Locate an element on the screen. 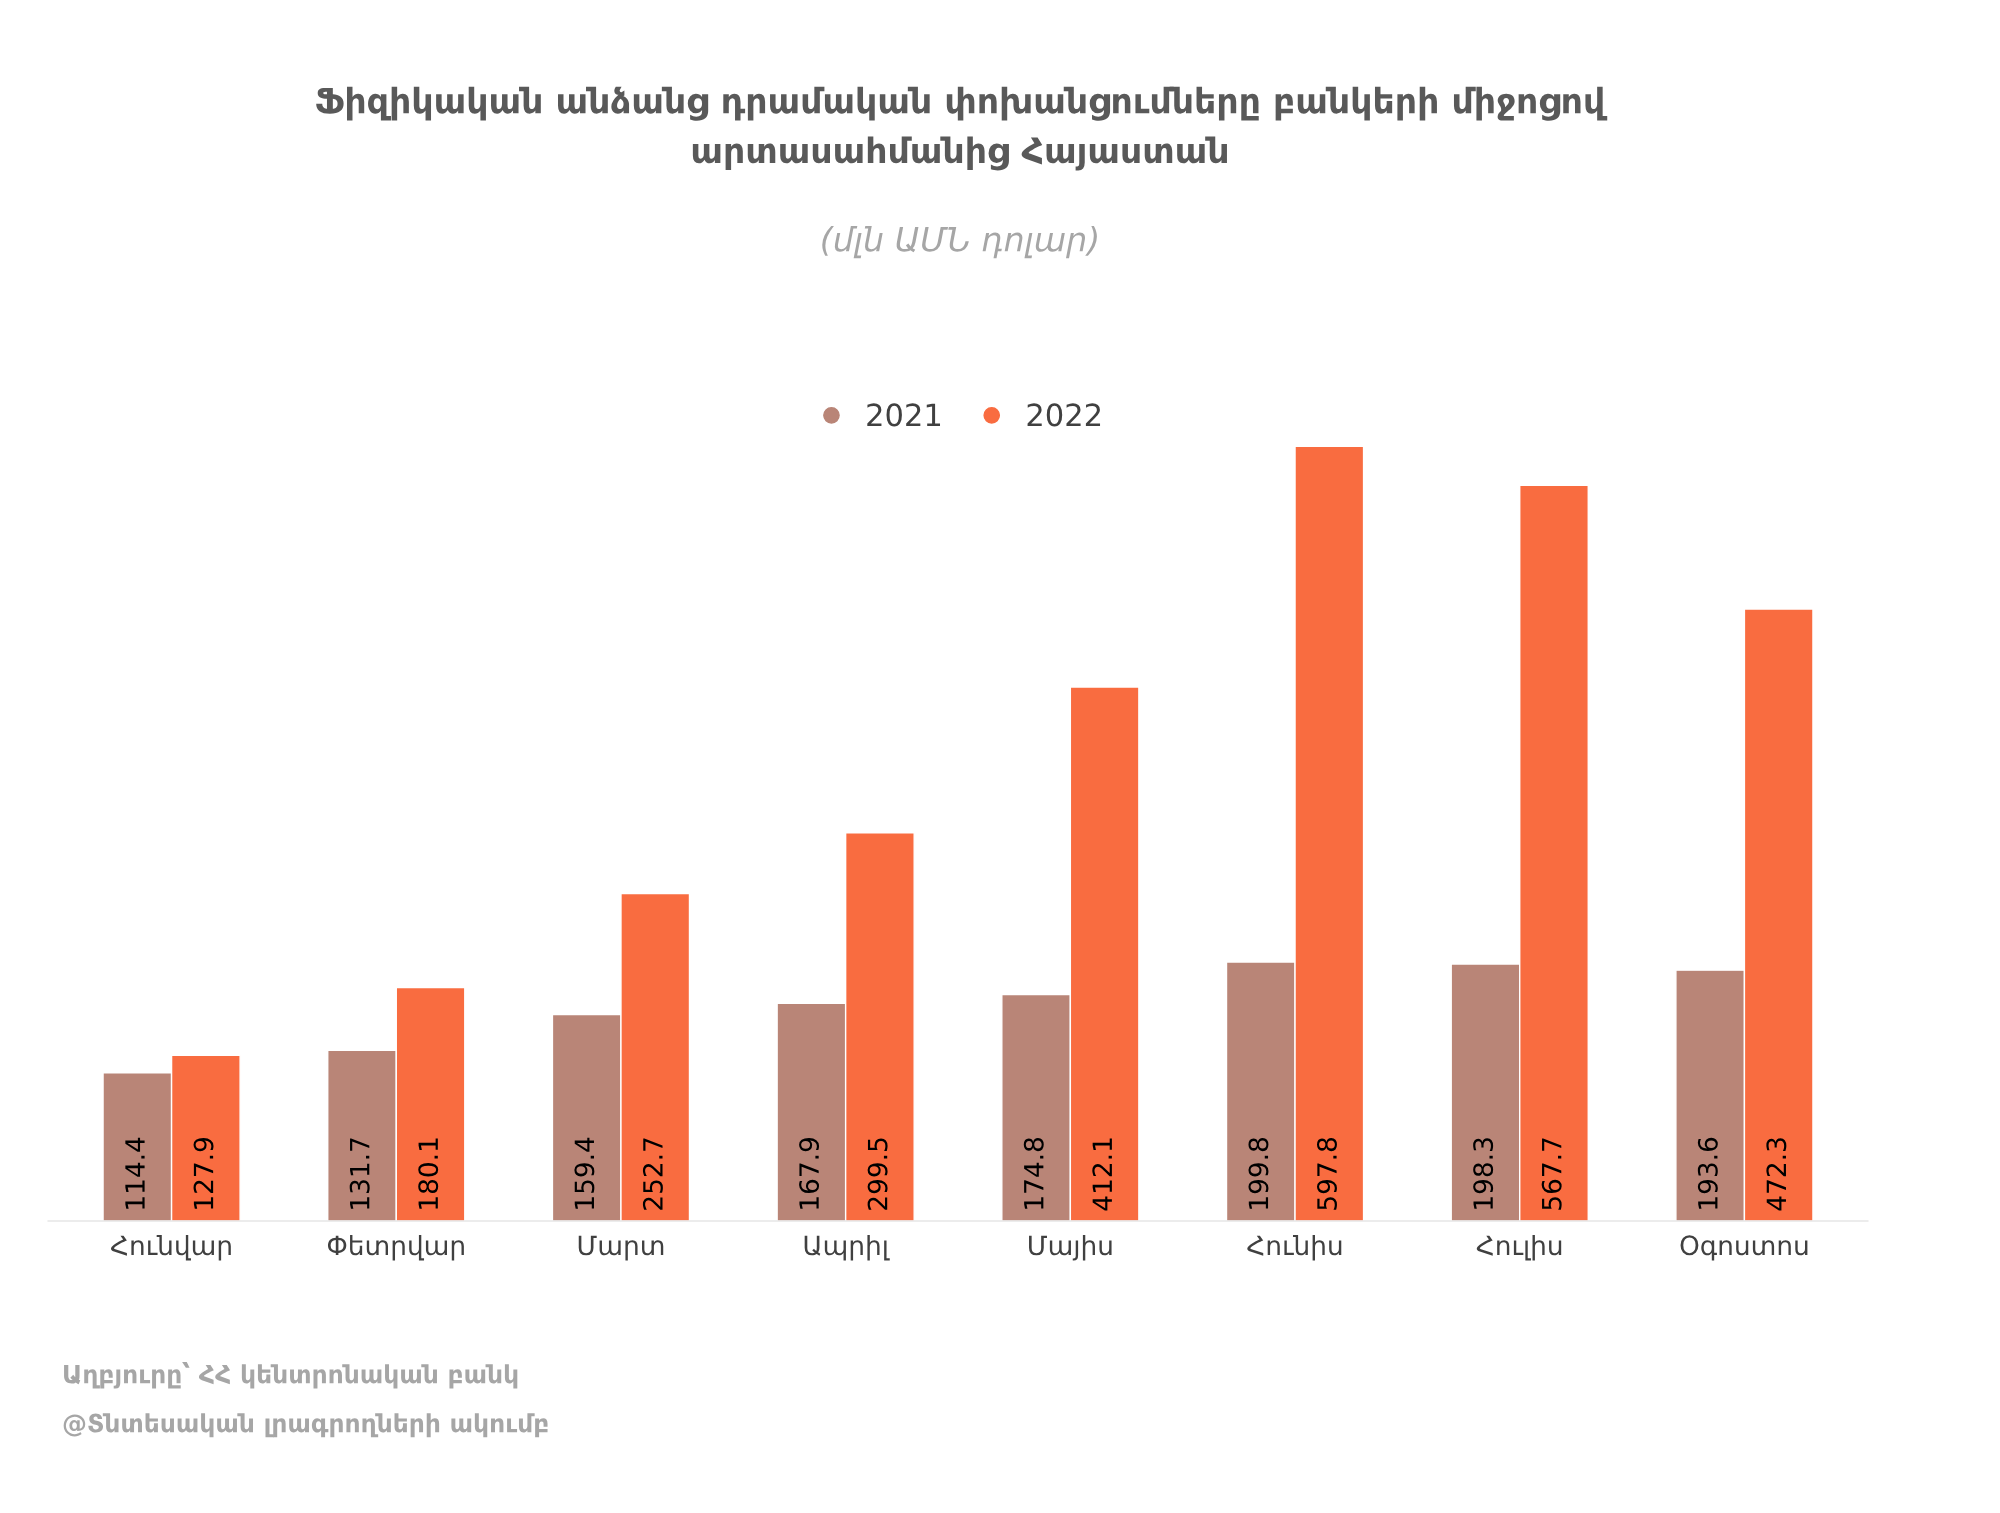  data-label: 114.4 is located at coordinates (135, 1173).